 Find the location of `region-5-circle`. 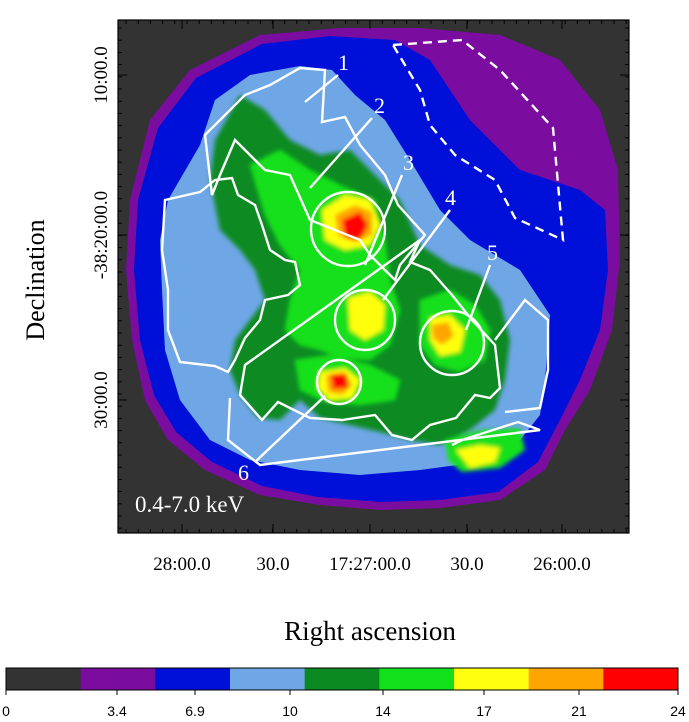

region-5-circle is located at coordinates (452, 343).